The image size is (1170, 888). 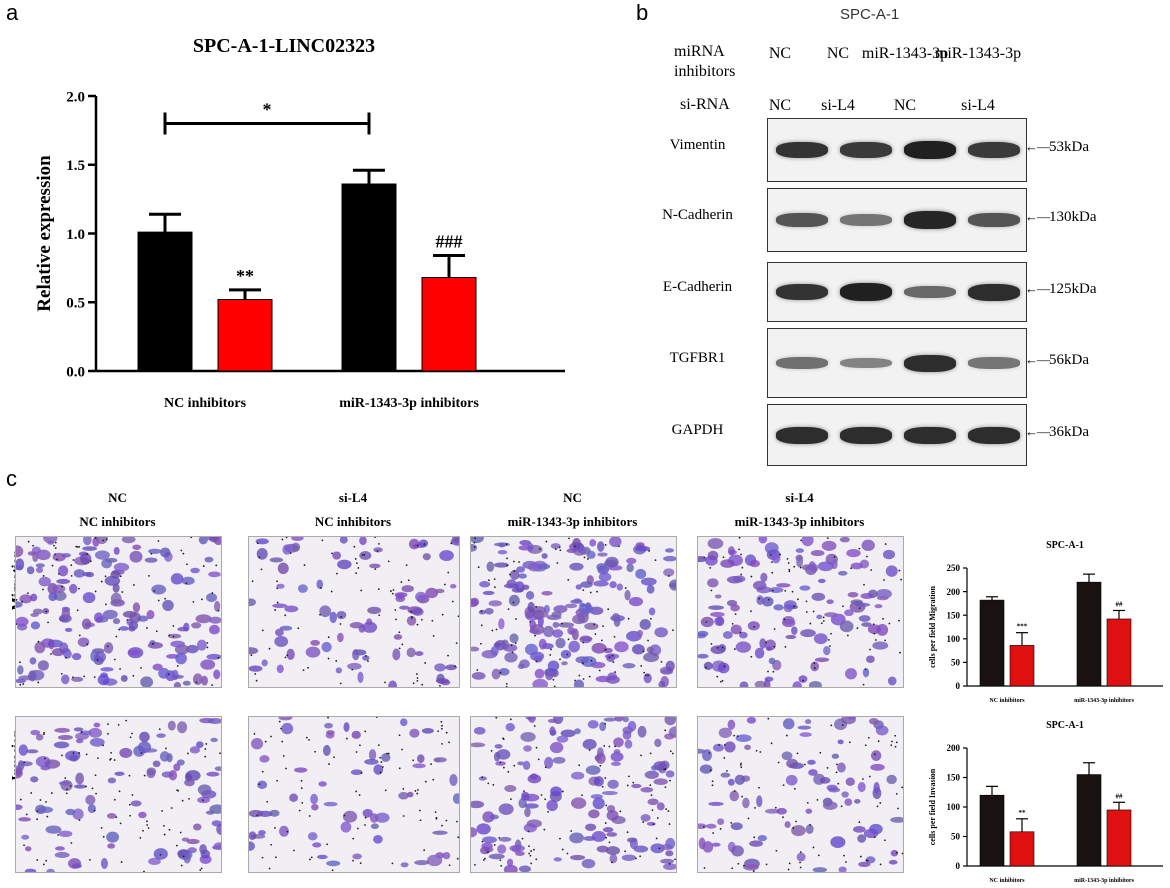 What do you see at coordinates (75, 304) in the screenshot?
I see `y-tick-label: 0.5` at bounding box center [75, 304].